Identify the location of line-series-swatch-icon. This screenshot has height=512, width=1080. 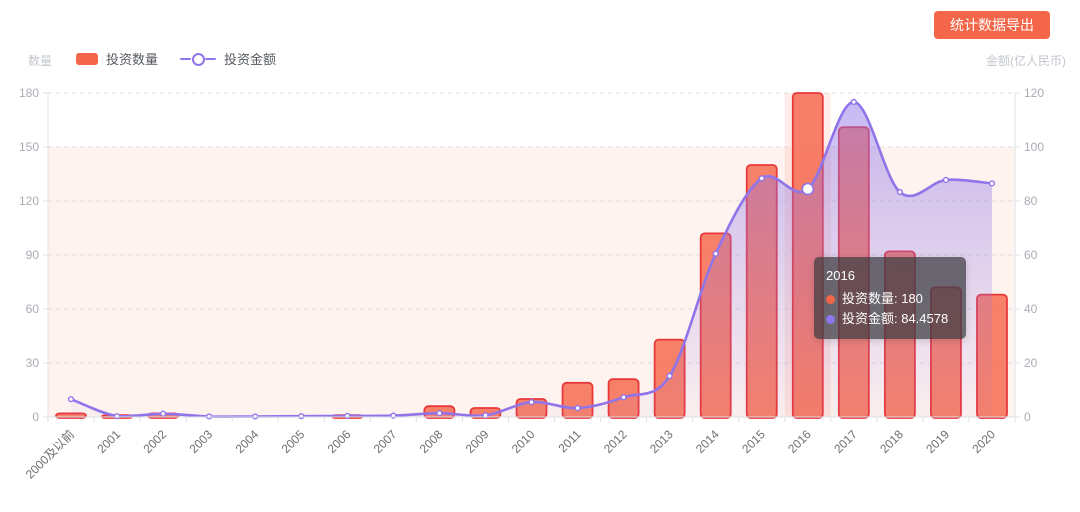
(198, 59).